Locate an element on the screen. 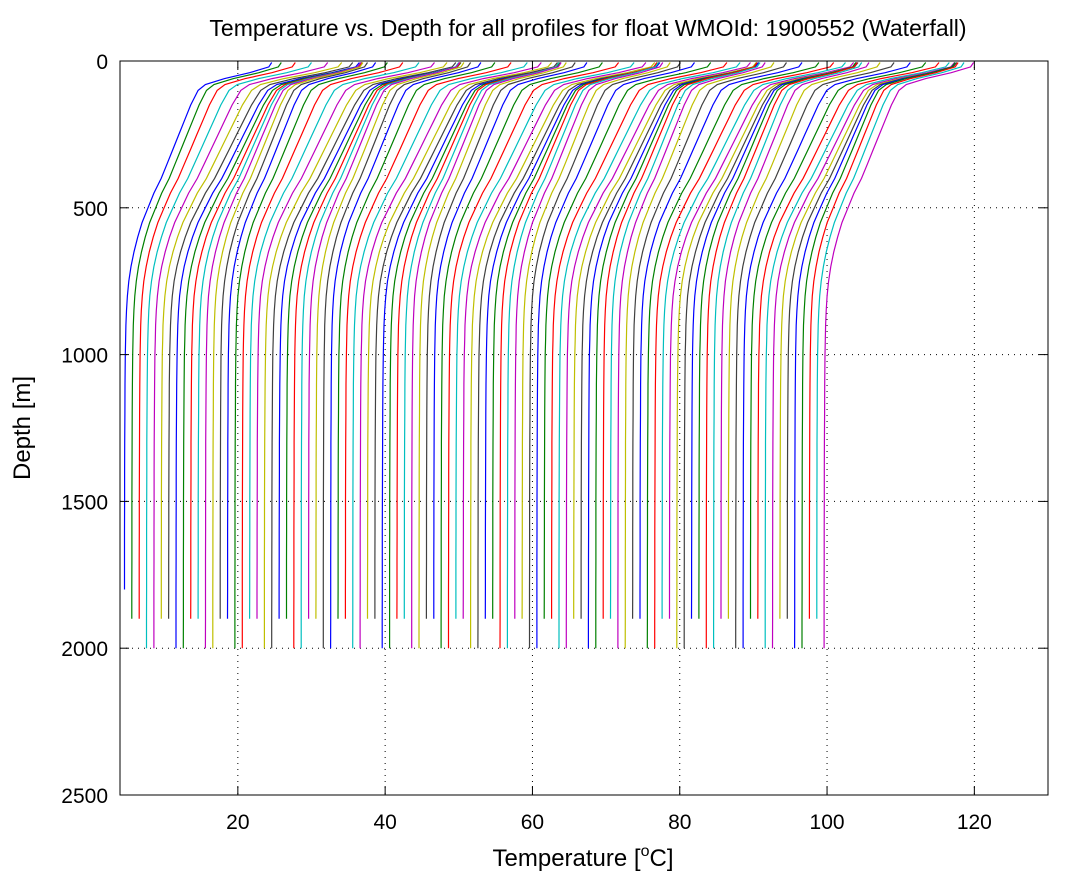  x-axis-label-unit: C] is located at coordinates (661, 858).